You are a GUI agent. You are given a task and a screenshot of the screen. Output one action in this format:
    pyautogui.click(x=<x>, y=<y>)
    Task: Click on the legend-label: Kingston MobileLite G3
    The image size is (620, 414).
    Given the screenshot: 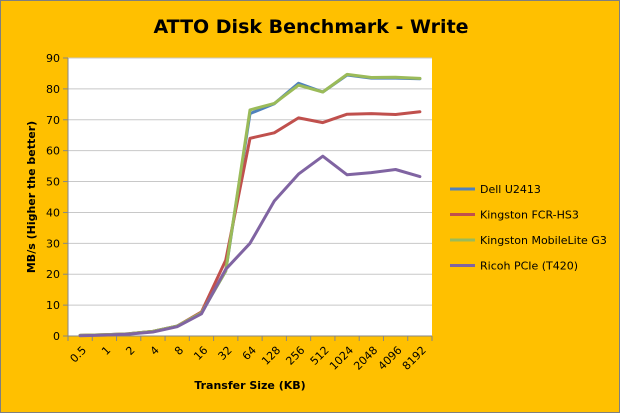 What is the action you would take?
    pyautogui.click(x=543, y=240)
    